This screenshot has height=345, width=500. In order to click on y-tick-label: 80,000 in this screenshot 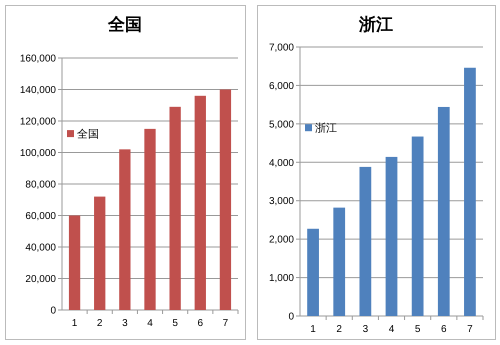, I will do `click(40, 185)`.